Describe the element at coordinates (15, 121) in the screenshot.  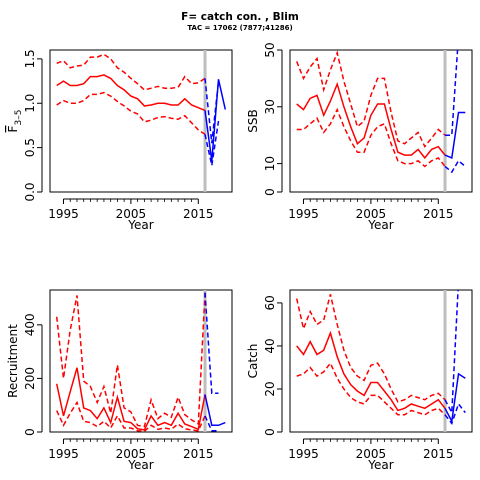
I see `y-axis-label: F3–5` at that location.